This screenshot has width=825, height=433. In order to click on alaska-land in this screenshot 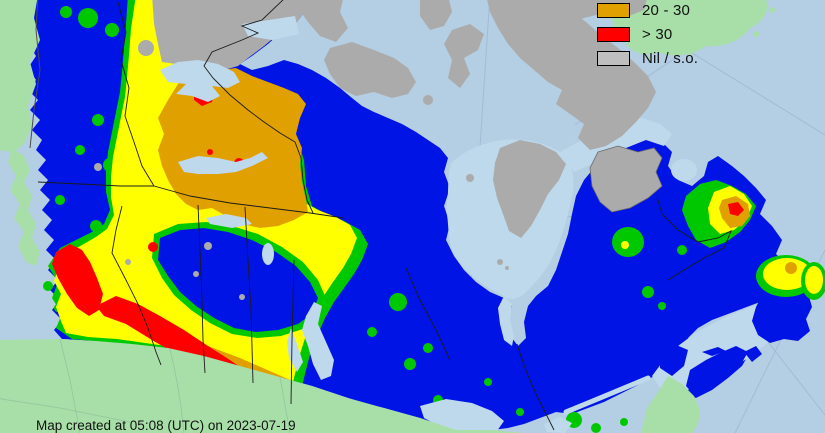, I will do `click(20, 76)`.